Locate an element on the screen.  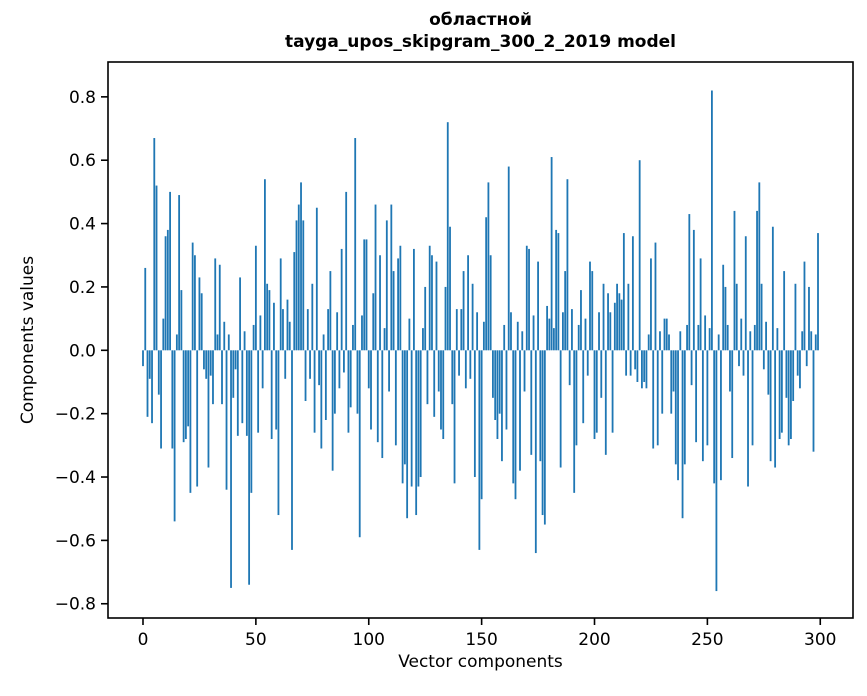
x-tick-label: 300 is located at coordinates (820, 640).